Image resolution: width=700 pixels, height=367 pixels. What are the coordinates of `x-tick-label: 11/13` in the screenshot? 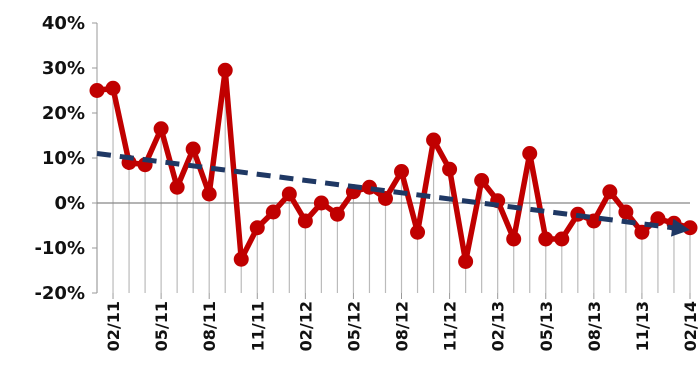 It's located at (642, 326).